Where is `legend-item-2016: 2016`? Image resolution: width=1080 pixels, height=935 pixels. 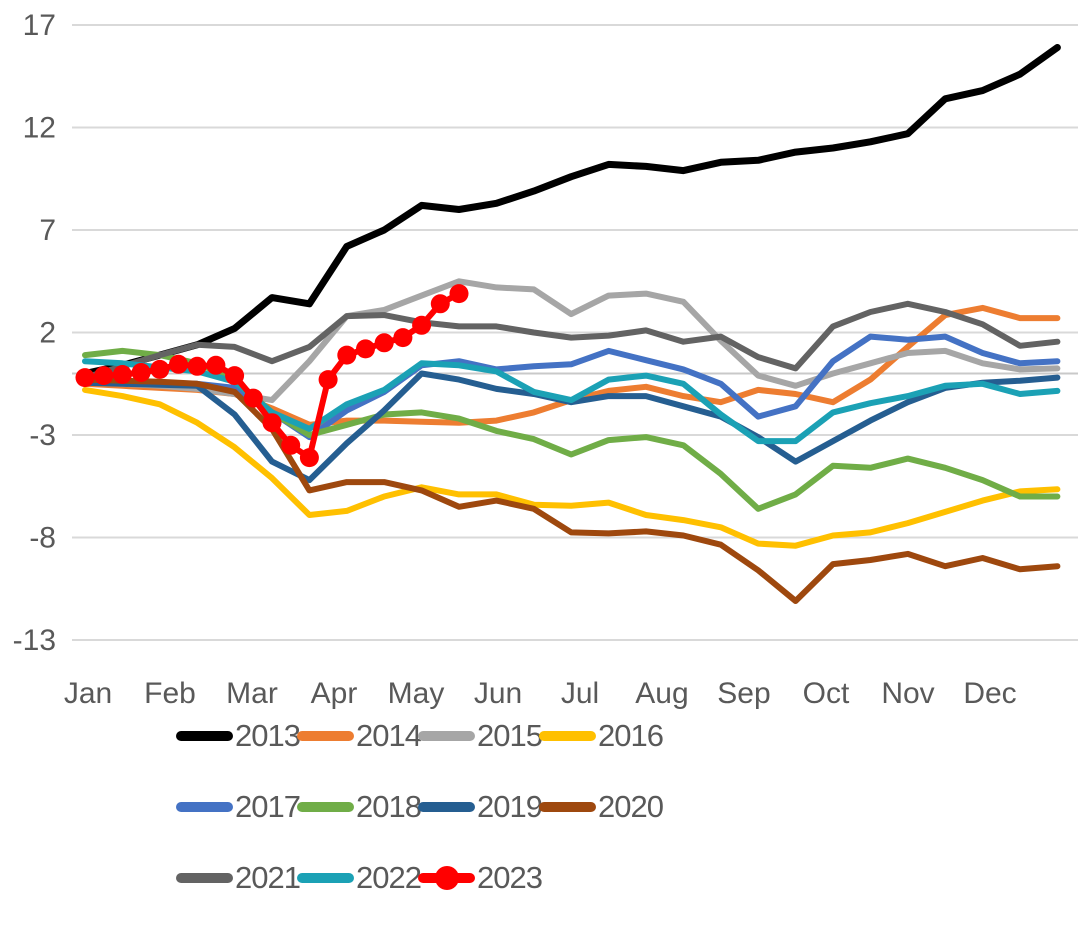
legend-item-2016: 2016 is located at coordinates (601, 736).